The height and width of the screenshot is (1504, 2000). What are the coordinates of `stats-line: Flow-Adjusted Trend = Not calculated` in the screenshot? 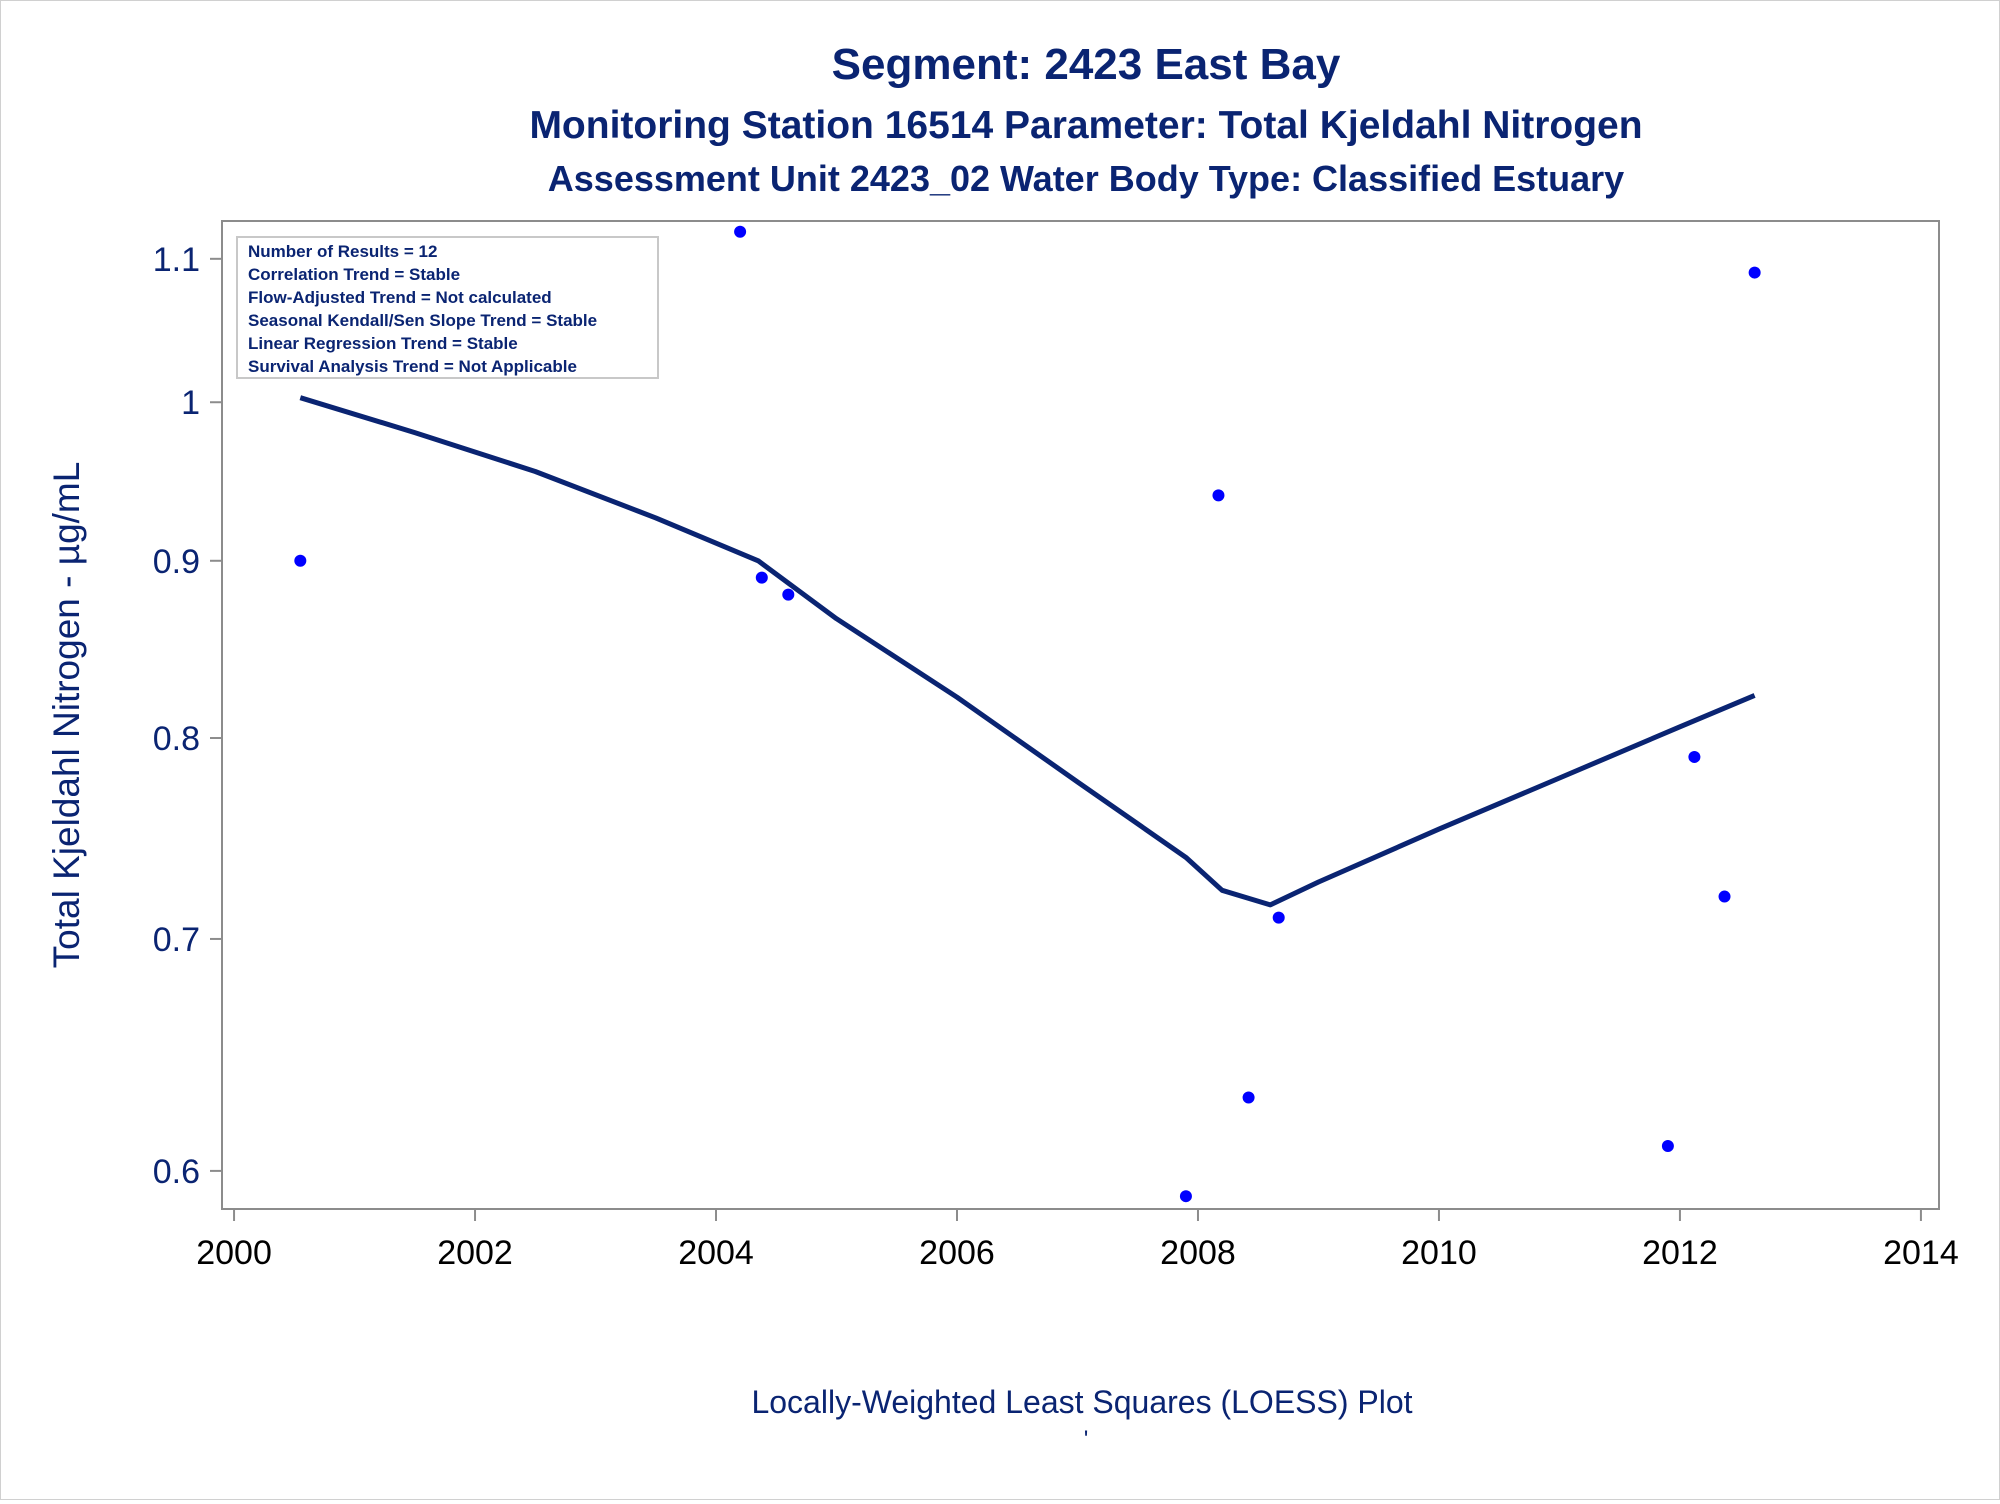 It's located at (400, 297).